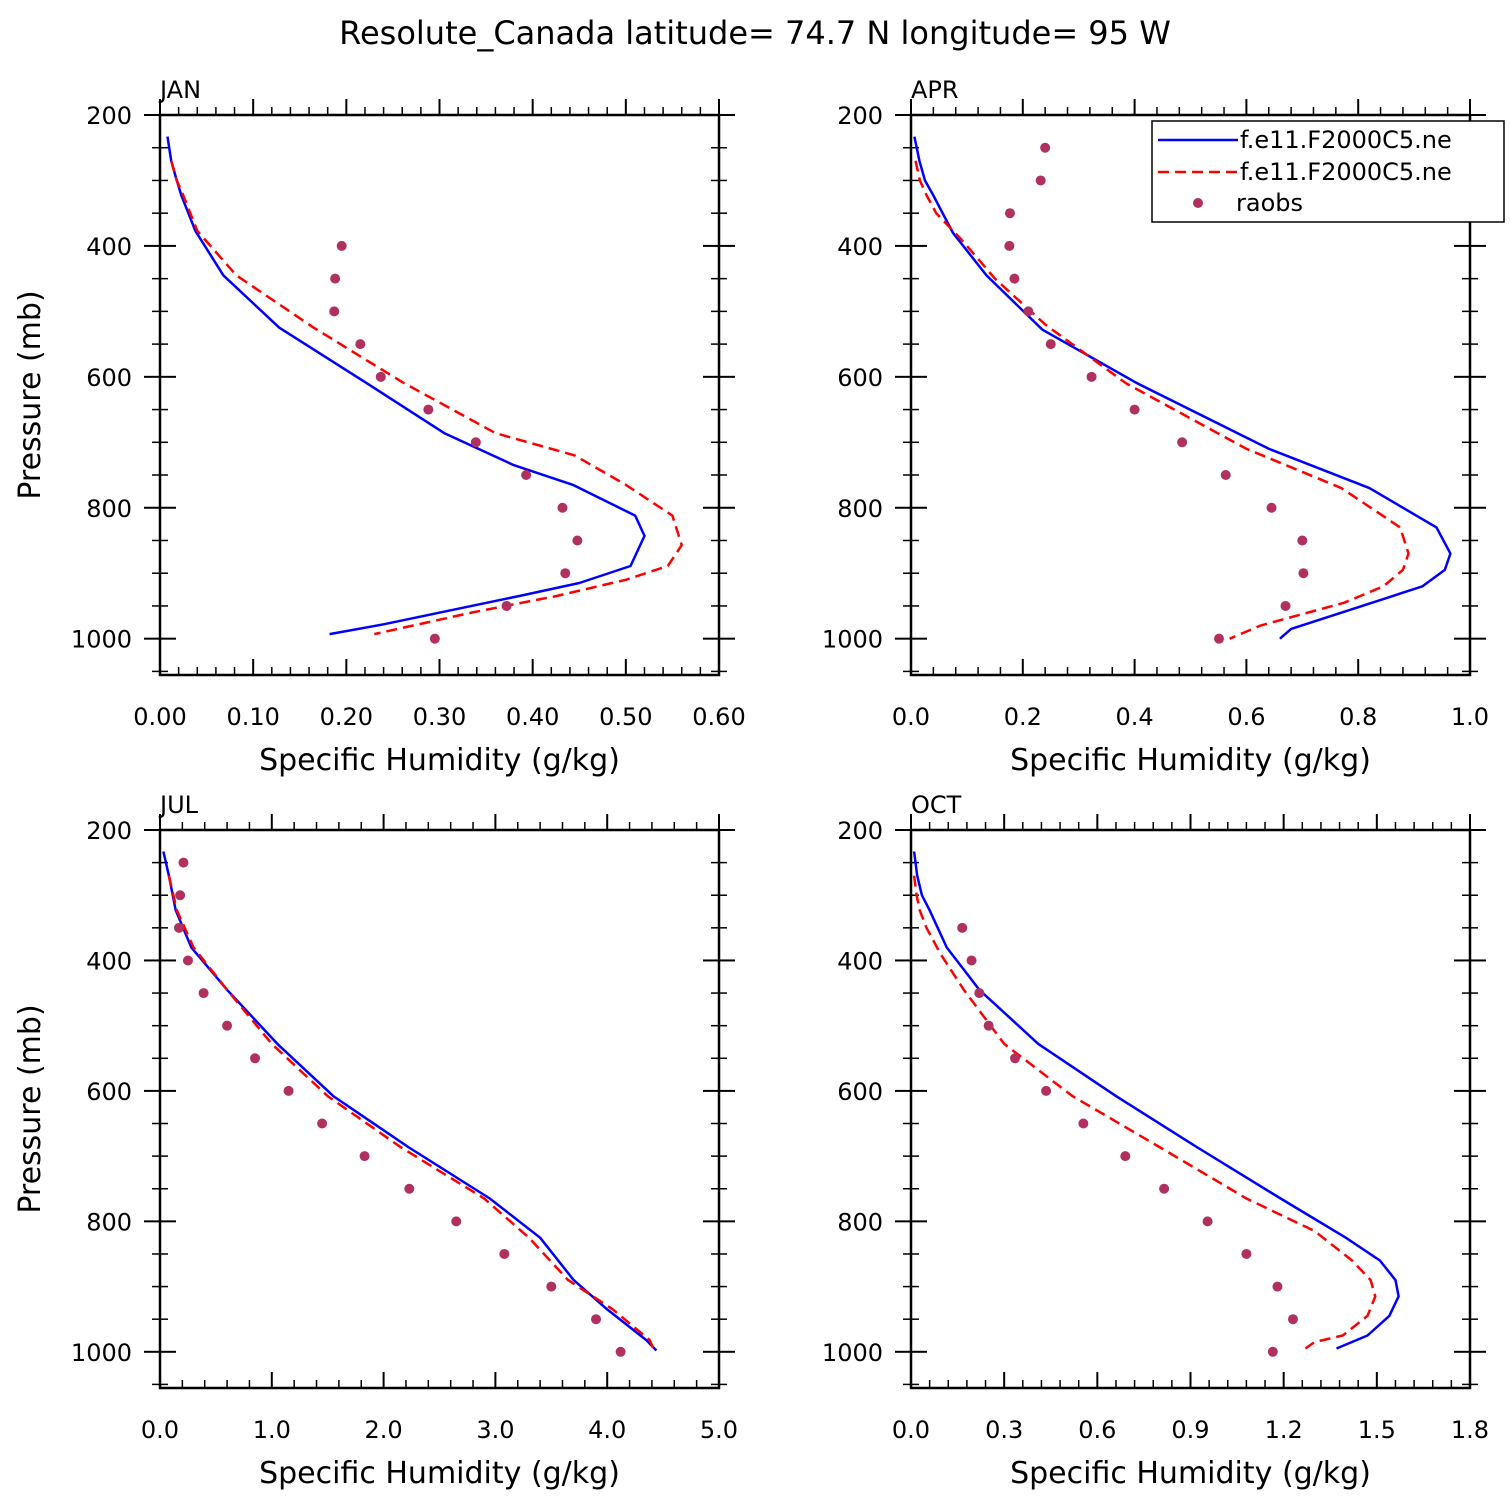 This screenshot has height=1510, width=1510. Describe the element at coordinates (1246, 717) in the screenshot. I see `x-tick-label: 0.6` at that location.